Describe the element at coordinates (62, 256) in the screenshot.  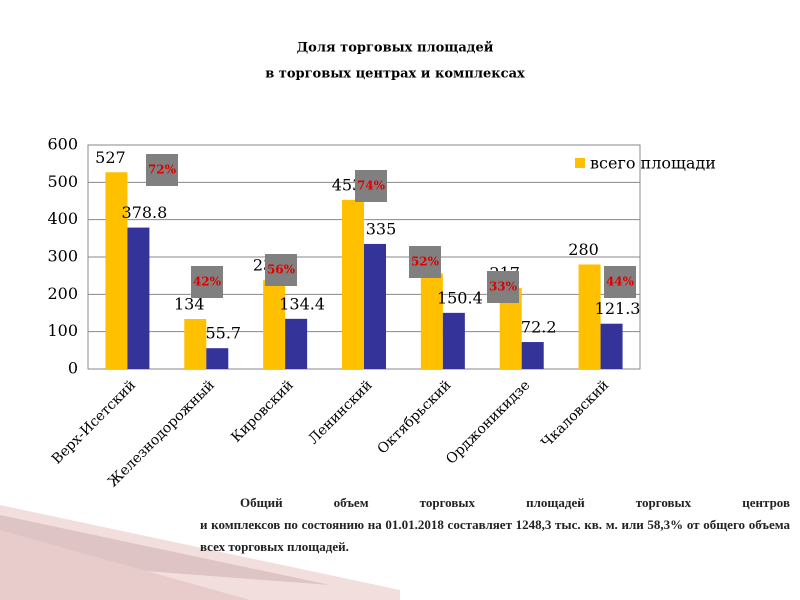
I see `y-tick-label: 300` at that location.